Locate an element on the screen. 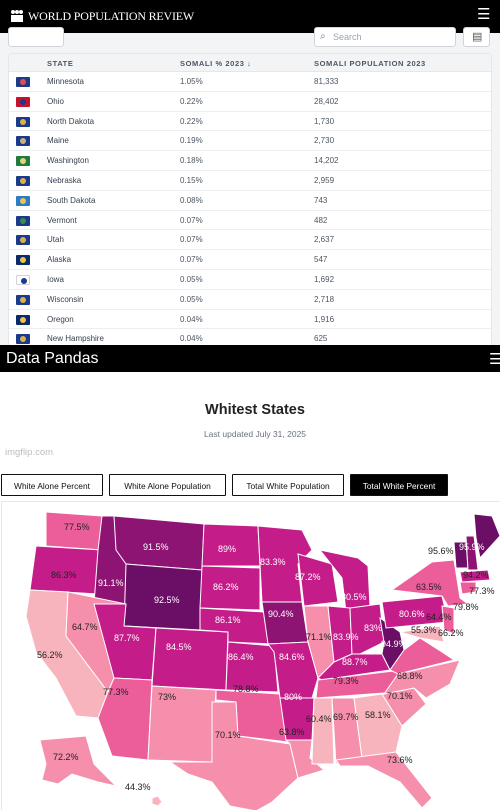 The height and width of the screenshot is (810, 500). state-new-york is located at coordinates (430, 583).